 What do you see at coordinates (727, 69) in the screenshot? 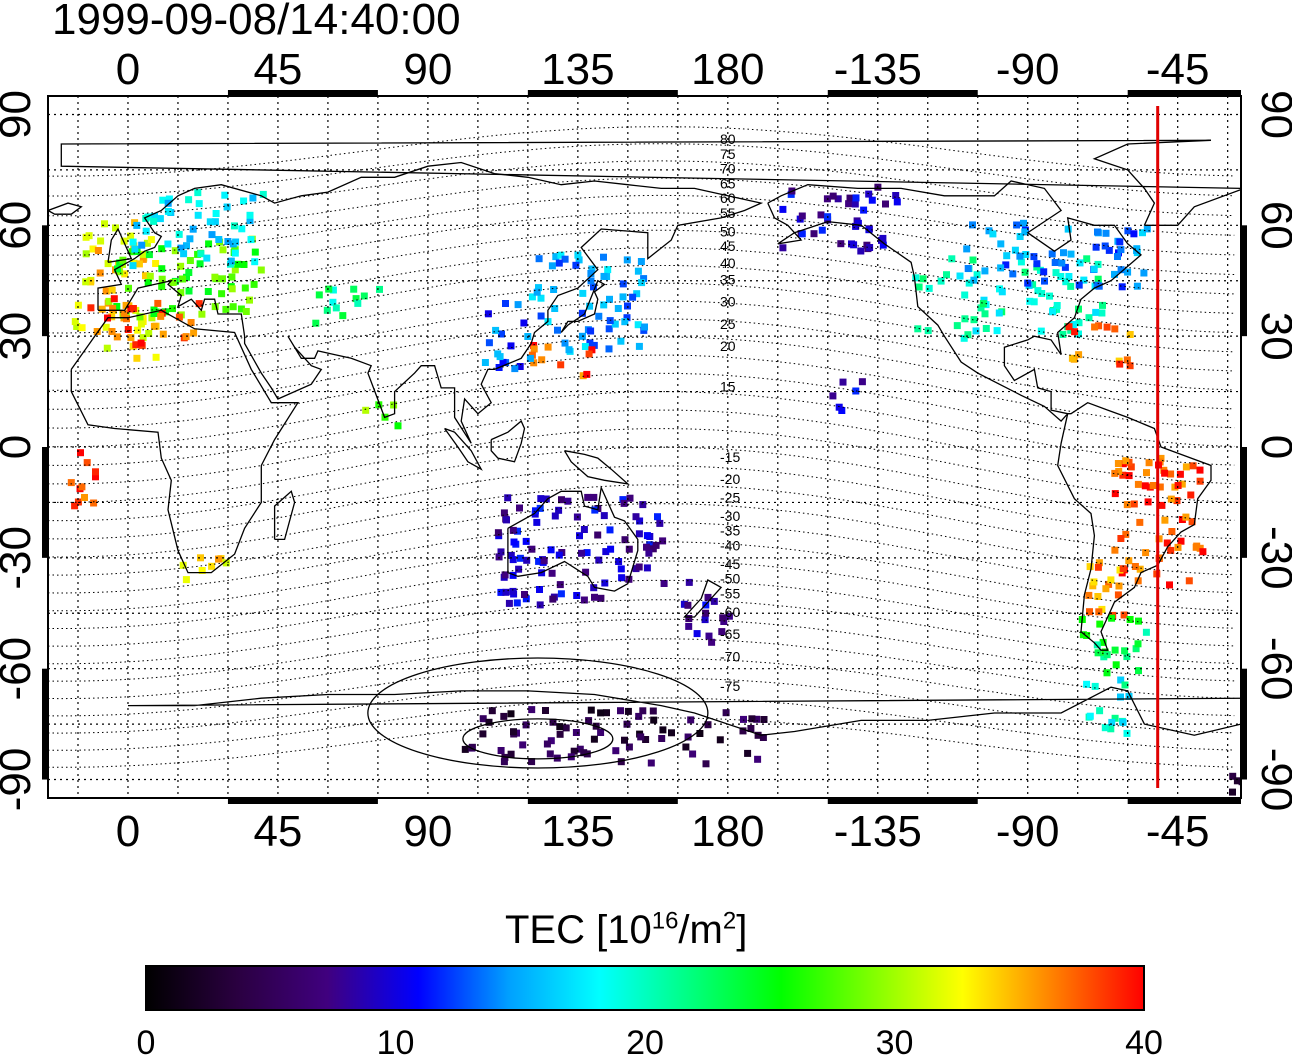
I see `x-tick-label-top: 180` at bounding box center [727, 69].